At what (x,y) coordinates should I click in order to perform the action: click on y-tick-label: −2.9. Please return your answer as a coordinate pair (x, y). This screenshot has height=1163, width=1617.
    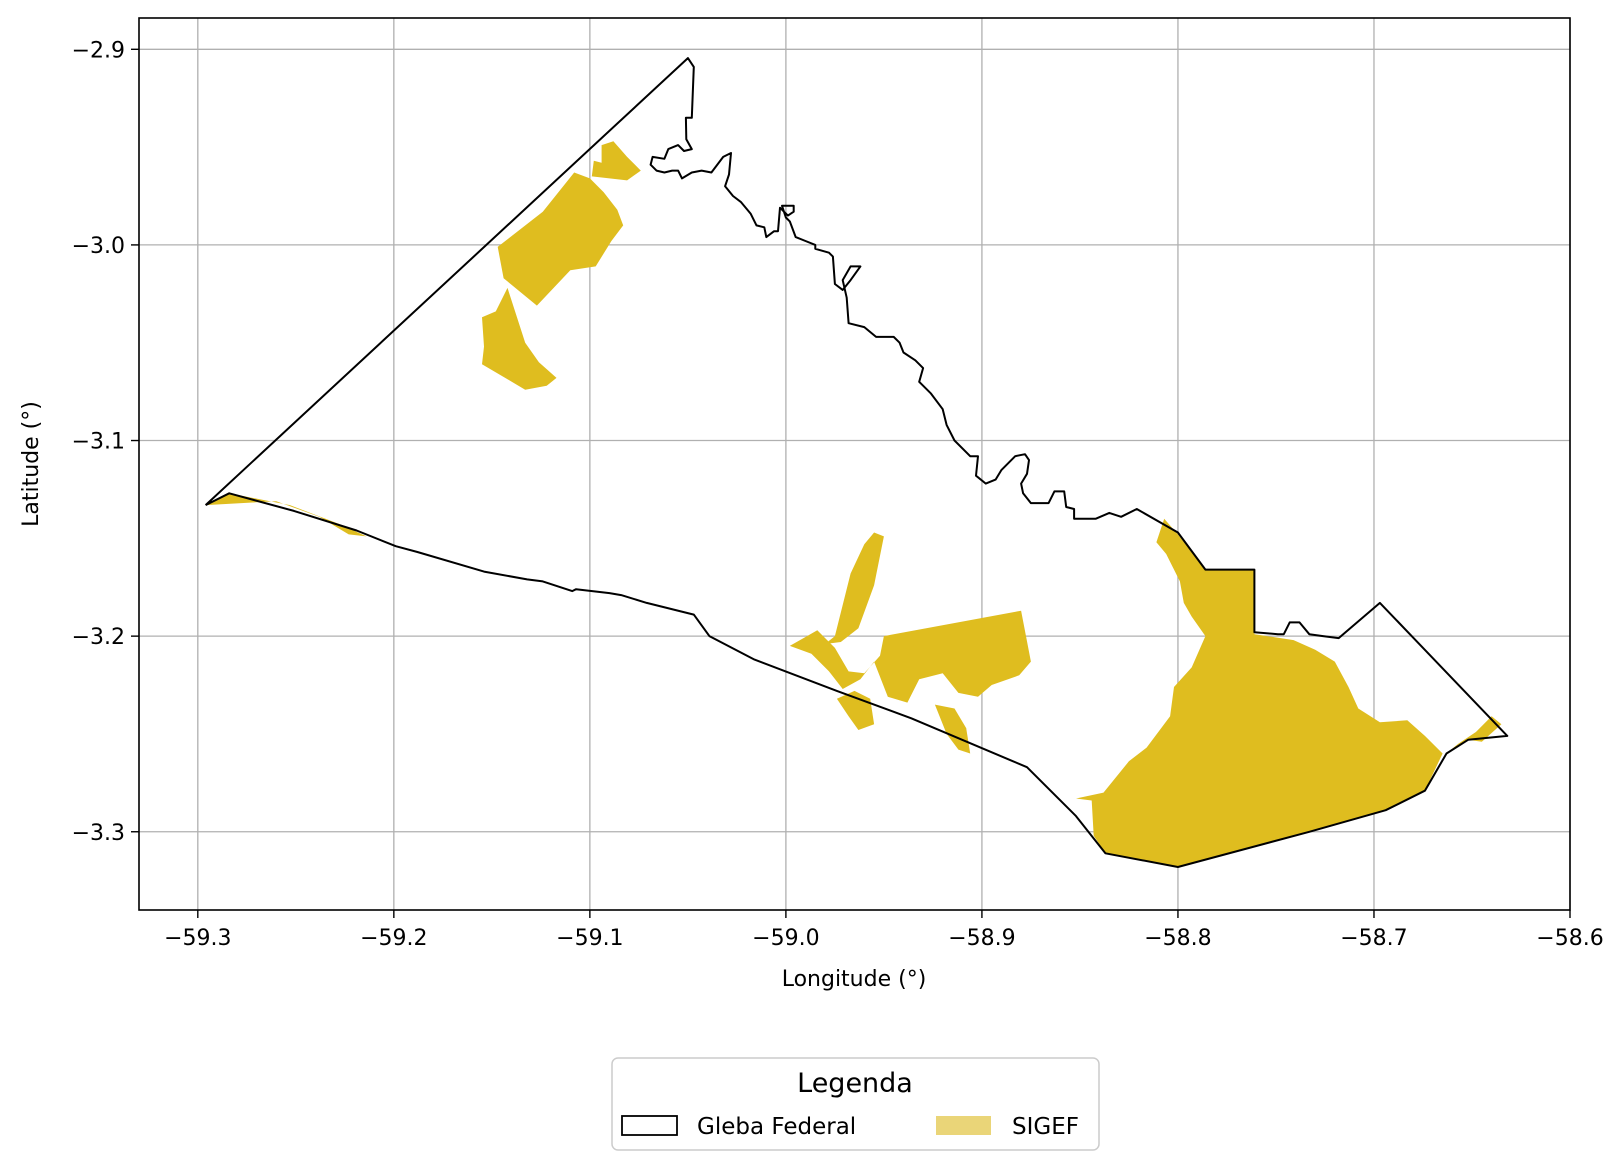
    Looking at the image, I should click on (98, 50).